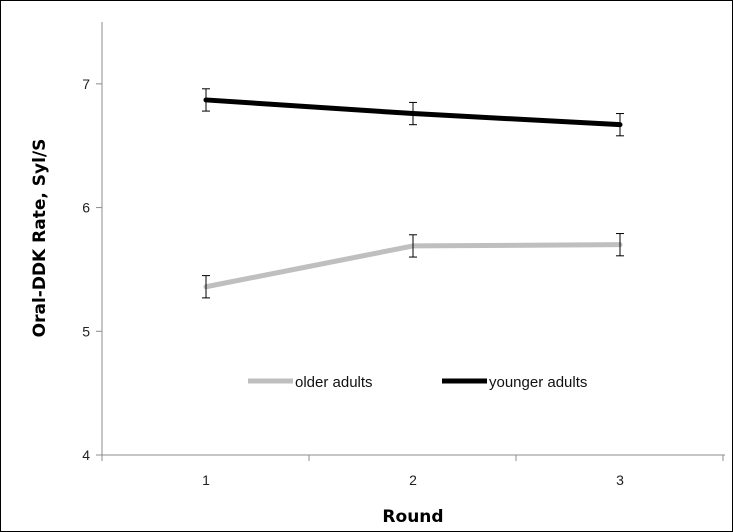 Image resolution: width=733 pixels, height=532 pixels. Describe the element at coordinates (86, 455) in the screenshot. I see `y-tick-label-4: 4` at that location.